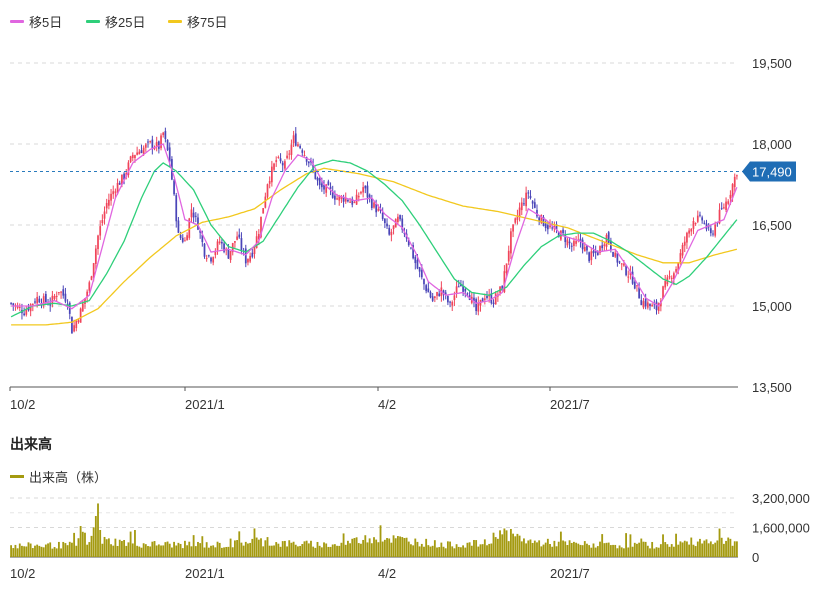 The image size is (833, 592). I want to click on legend-volume: 出来高（株）, so click(58, 476).